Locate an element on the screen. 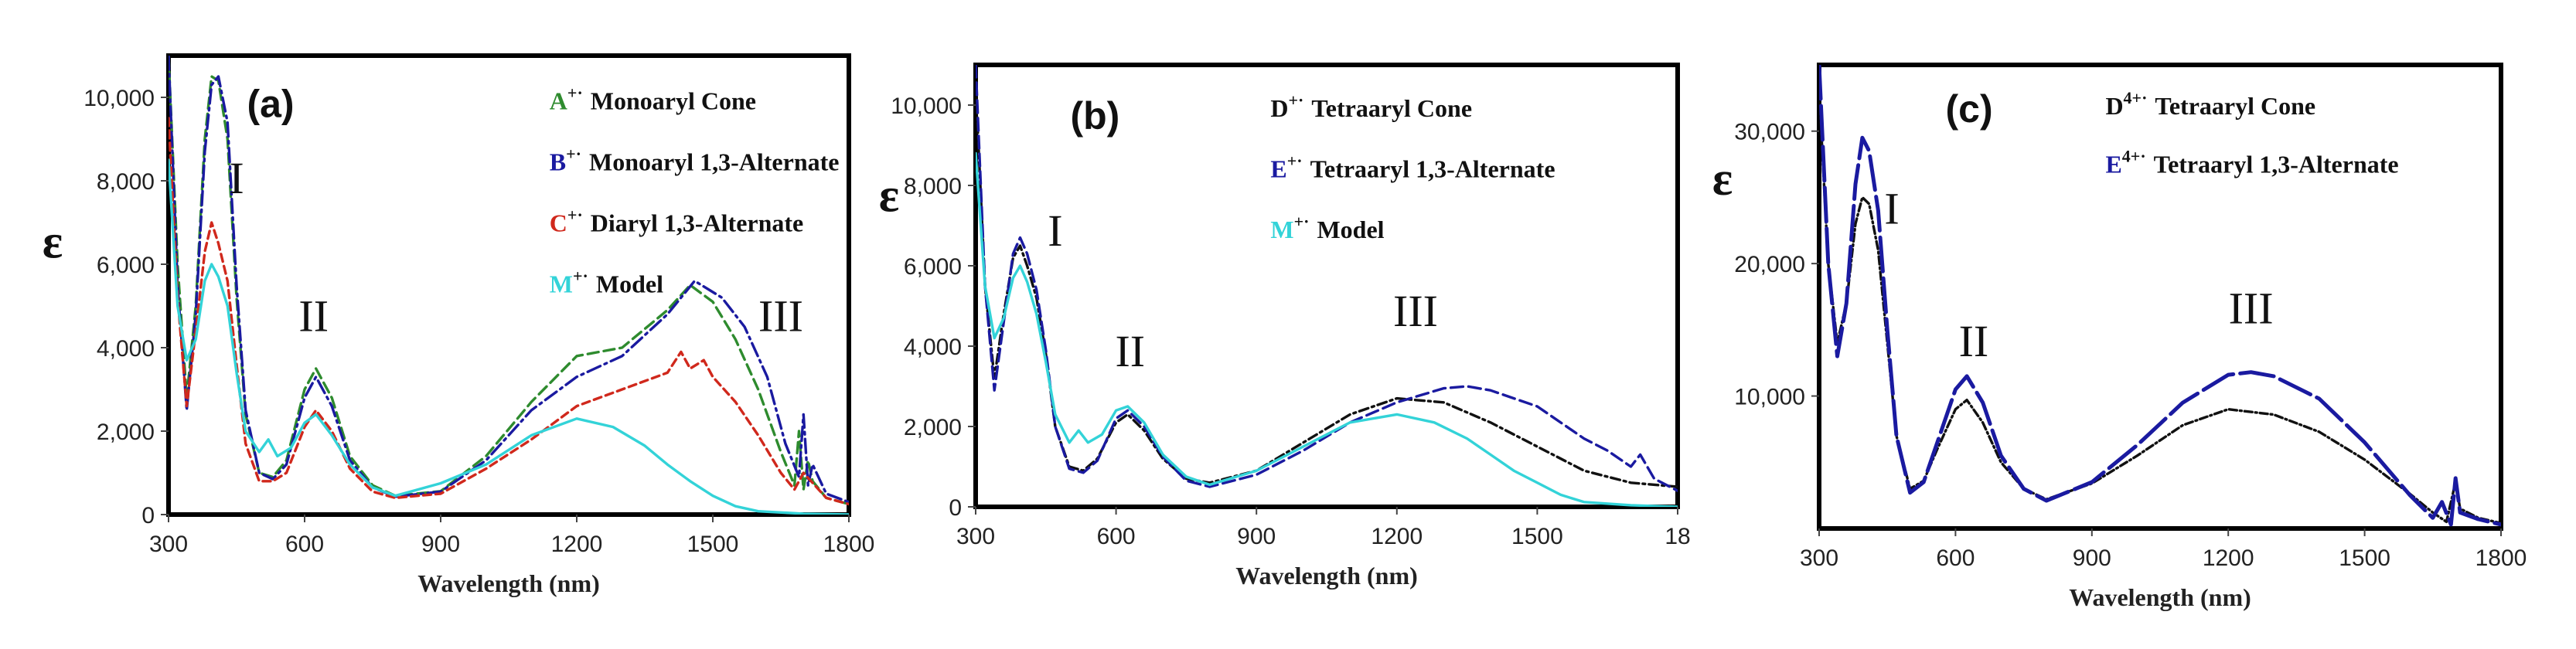 Image resolution: width=2576 pixels, height=649 pixels. legend-name: Monoaryl Cone is located at coordinates (673, 100).